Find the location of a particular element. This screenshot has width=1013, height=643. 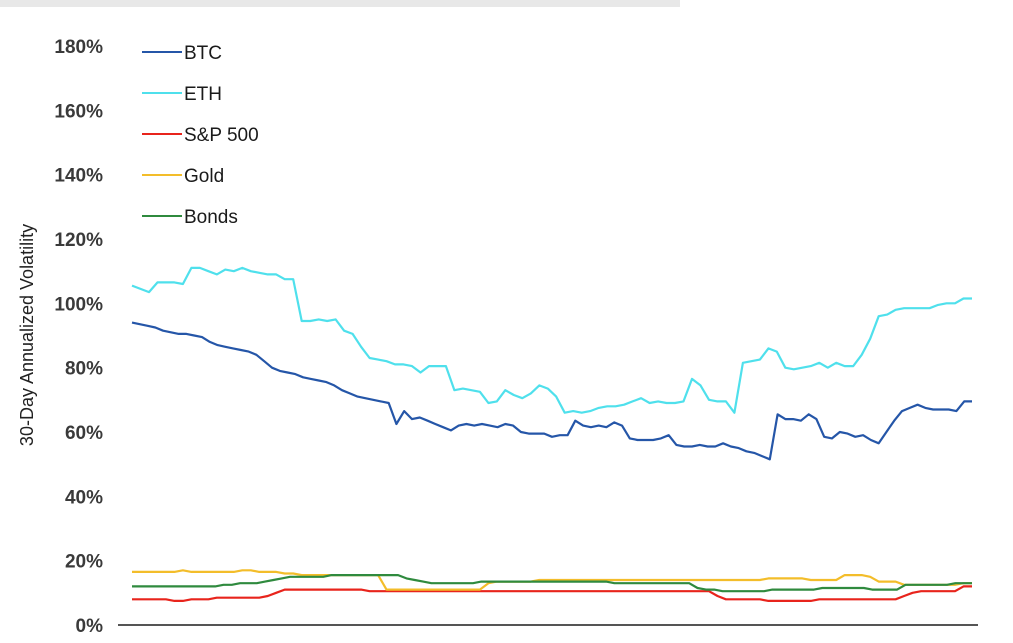

y-tick-label: 60% is located at coordinates (84, 433).